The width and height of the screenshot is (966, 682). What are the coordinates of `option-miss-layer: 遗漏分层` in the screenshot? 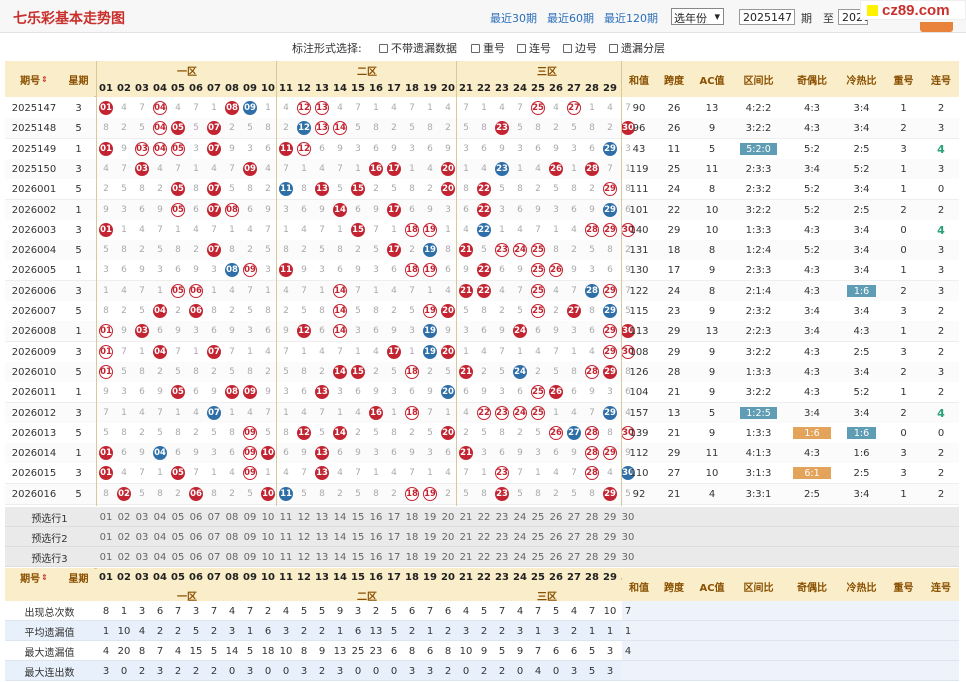 It's located at (637, 48).